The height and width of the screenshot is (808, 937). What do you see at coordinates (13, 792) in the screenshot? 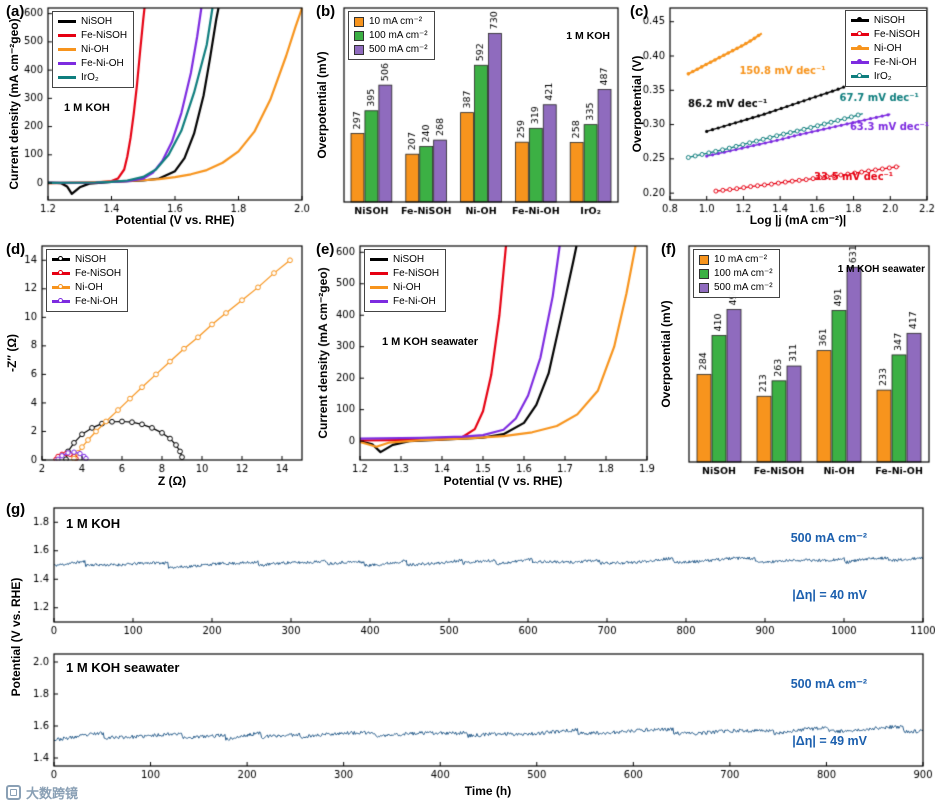
I see `grid-logo-icon` at bounding box center [13, 792].